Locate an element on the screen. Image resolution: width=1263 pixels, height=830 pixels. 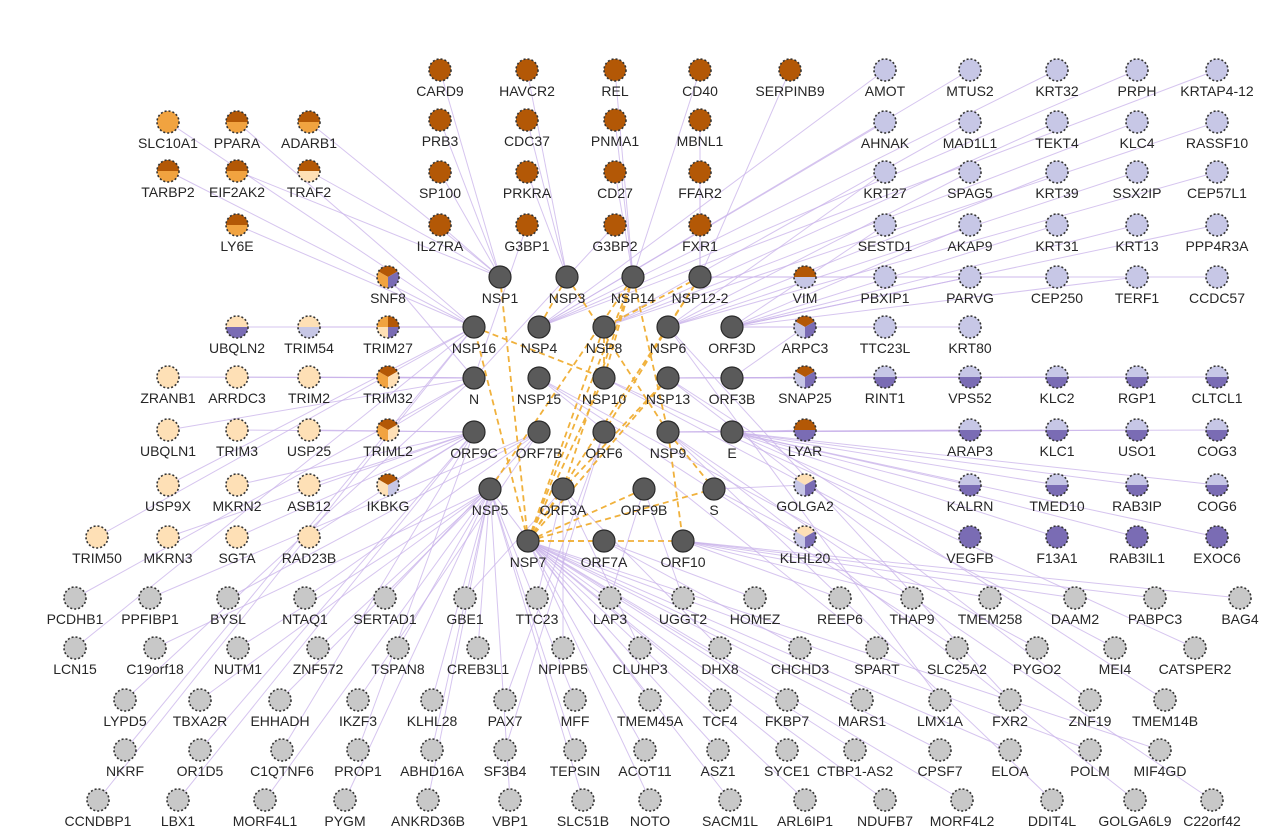
node-sf3b4: SF3B4 is located at coordinates (505, 758).